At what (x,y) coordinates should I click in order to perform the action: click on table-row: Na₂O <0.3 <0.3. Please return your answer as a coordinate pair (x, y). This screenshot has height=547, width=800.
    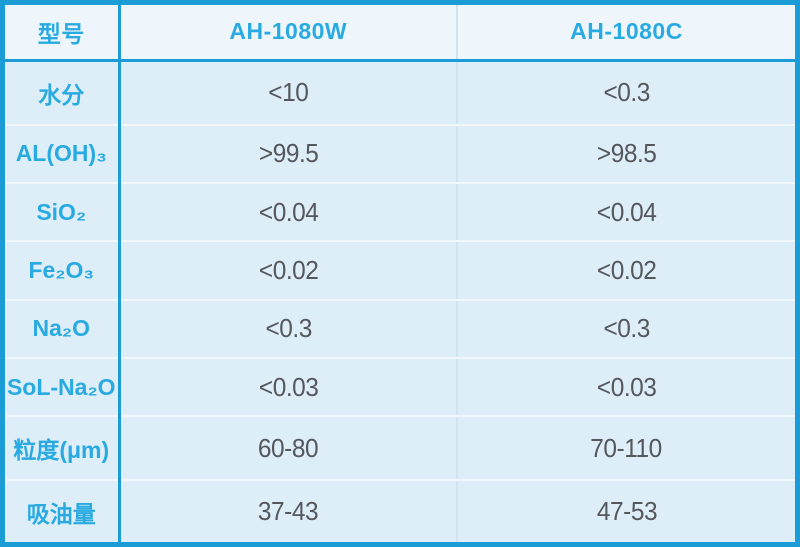
    Looking at the image, I should click on (400, 329).